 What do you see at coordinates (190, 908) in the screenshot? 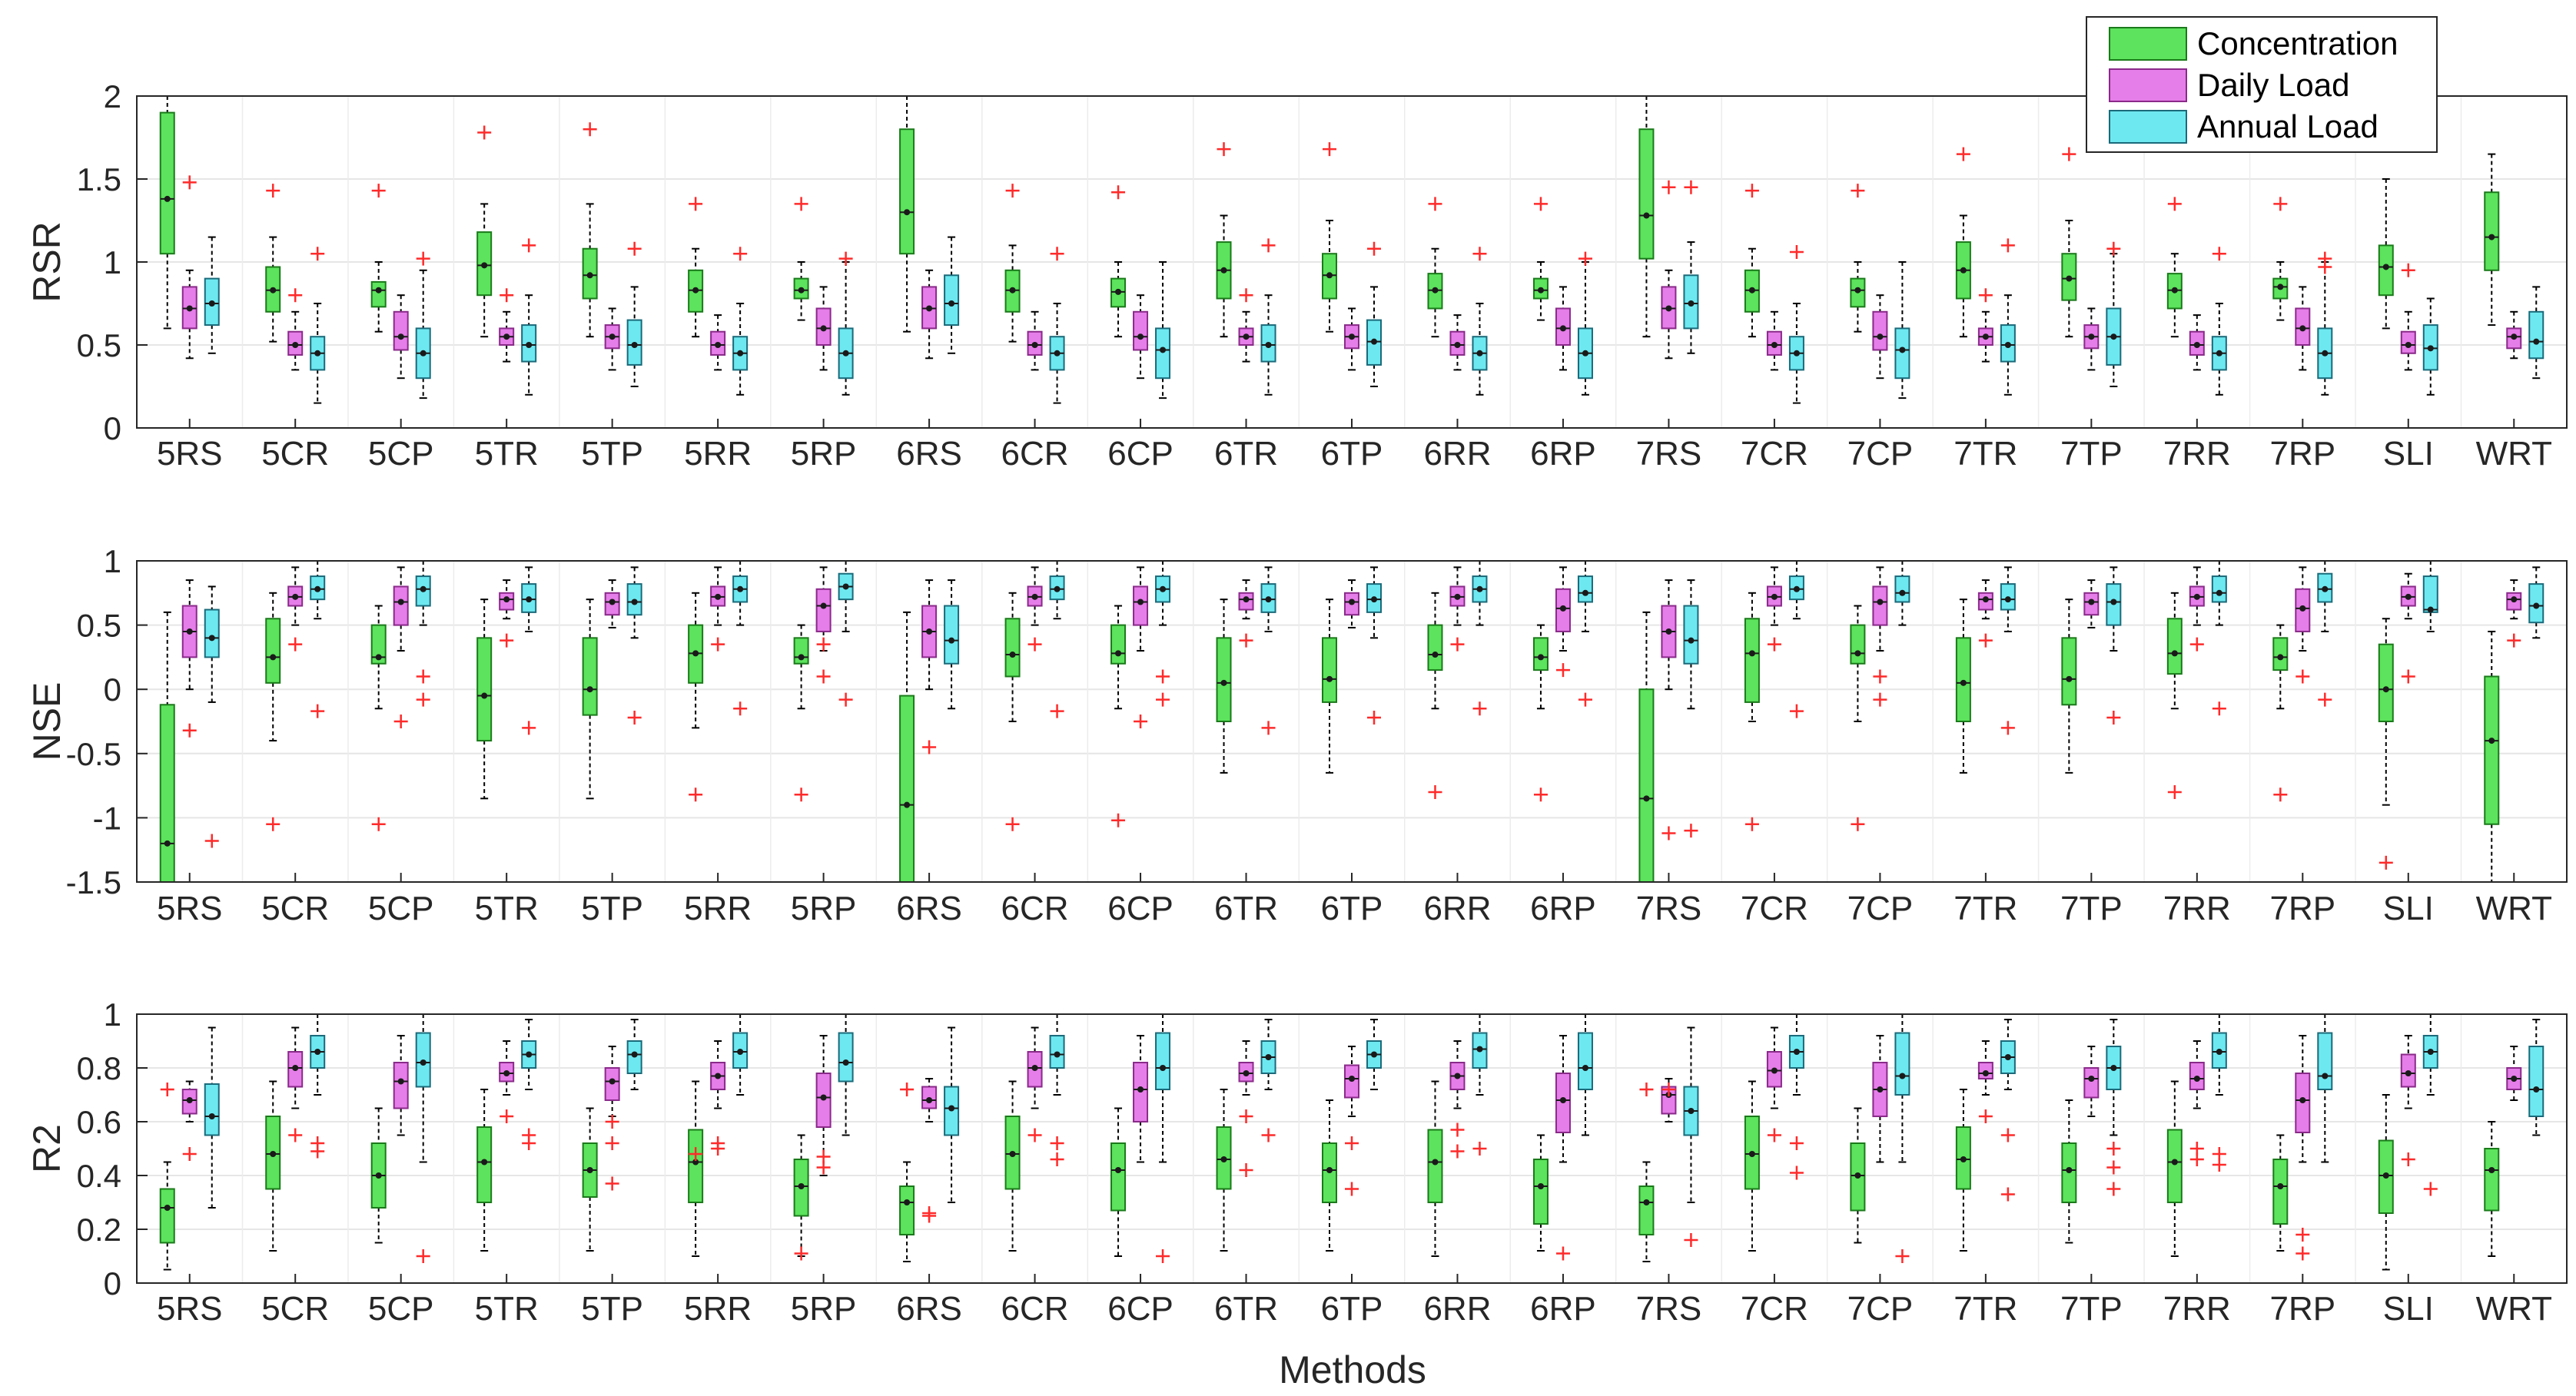
I see `x-tick-label: 5RS` at bounding box center [190, 908].